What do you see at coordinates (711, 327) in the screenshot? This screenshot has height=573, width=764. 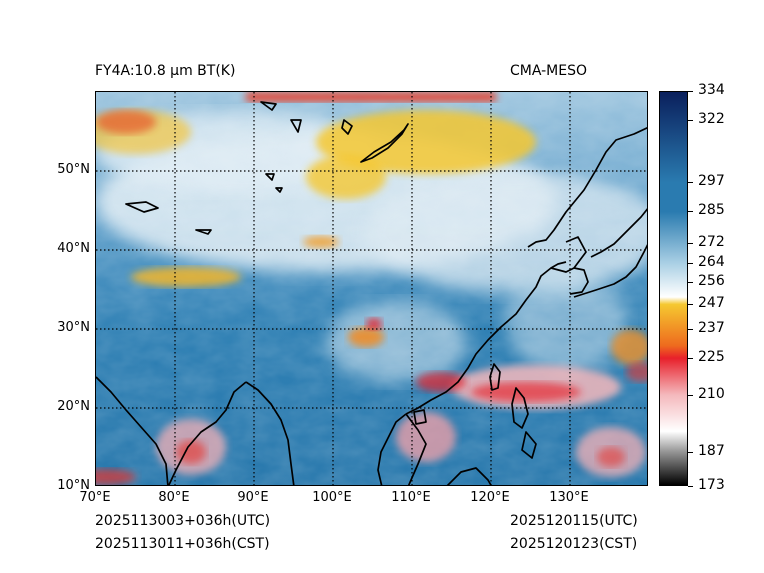 I see `colorbar-tick-label: 237` at bounding box center [711, 327].